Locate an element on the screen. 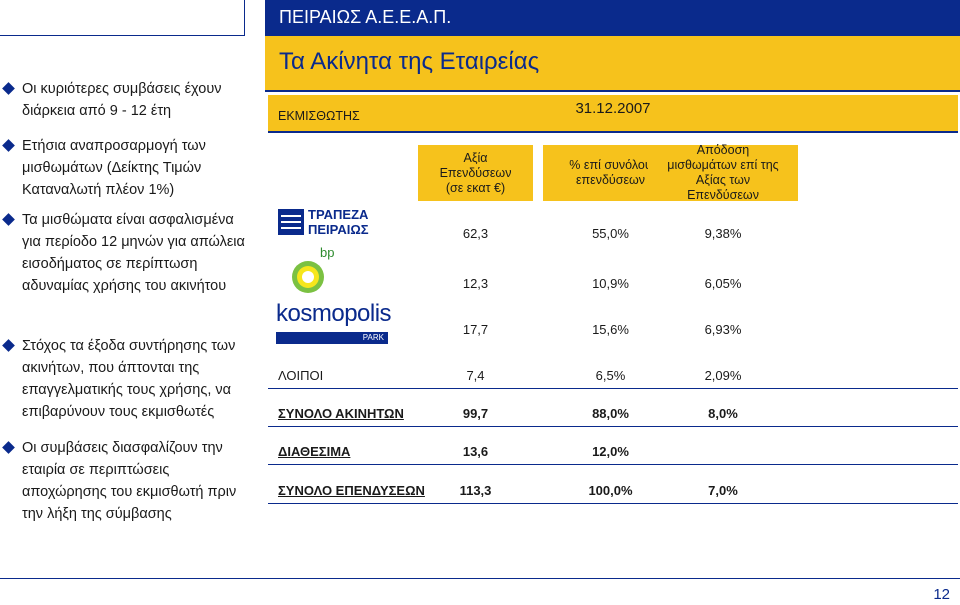 The image size is (960, 605). row-percent: 15,6% is located at coordinates (610, 329).